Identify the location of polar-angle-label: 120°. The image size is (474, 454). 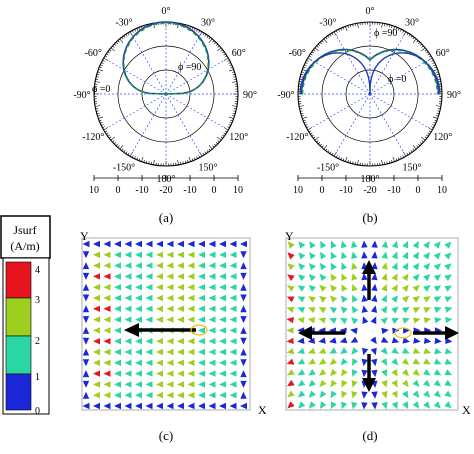
(442, 137).